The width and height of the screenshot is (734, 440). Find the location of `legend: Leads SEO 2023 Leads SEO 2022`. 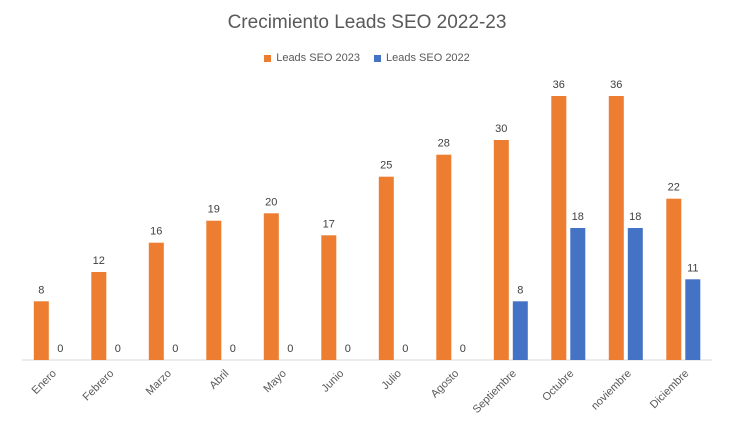

legend: Leads SEO 2023 Leads SEO 2022 is located at coordinates (367, 58).